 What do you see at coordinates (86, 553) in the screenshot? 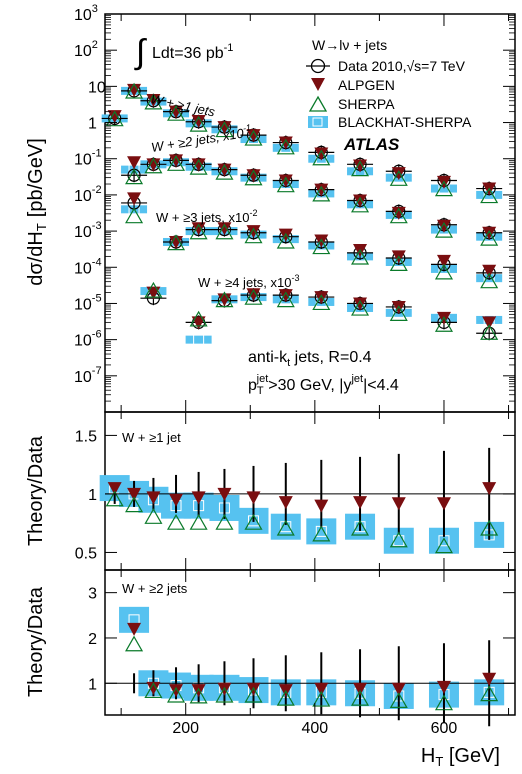
I see `r1-y-tick-label-2: 0.5` at bounding box center [86, 553].